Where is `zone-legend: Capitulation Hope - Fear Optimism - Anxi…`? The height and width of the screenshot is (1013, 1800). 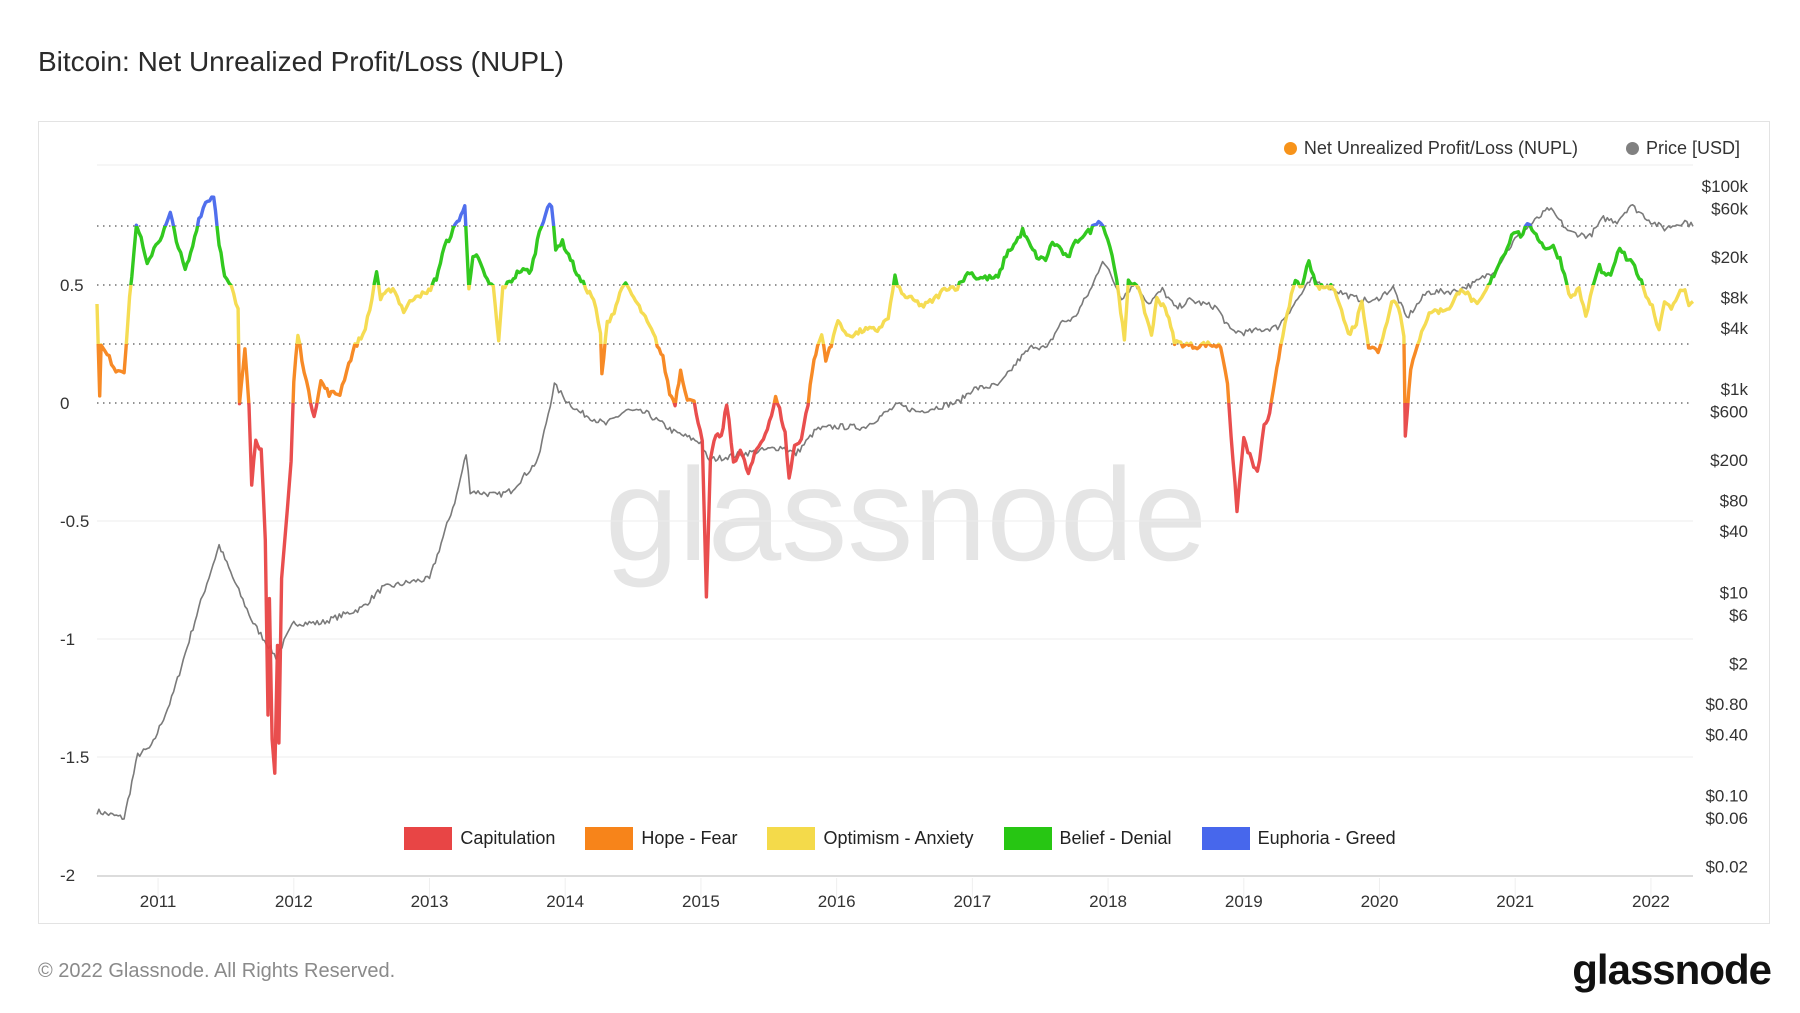
zone-legend: Capitulation Hope - Fear Optimism - Anxi… is located at coordinates (900, 838).